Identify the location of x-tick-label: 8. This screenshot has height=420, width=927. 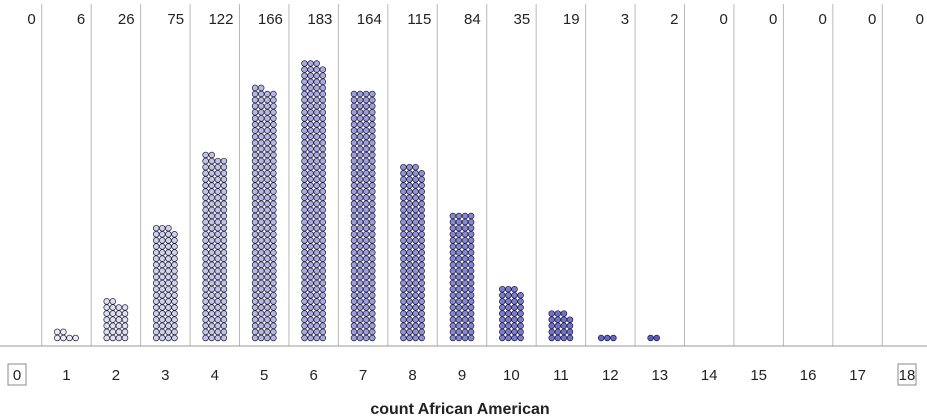
(412, 375).